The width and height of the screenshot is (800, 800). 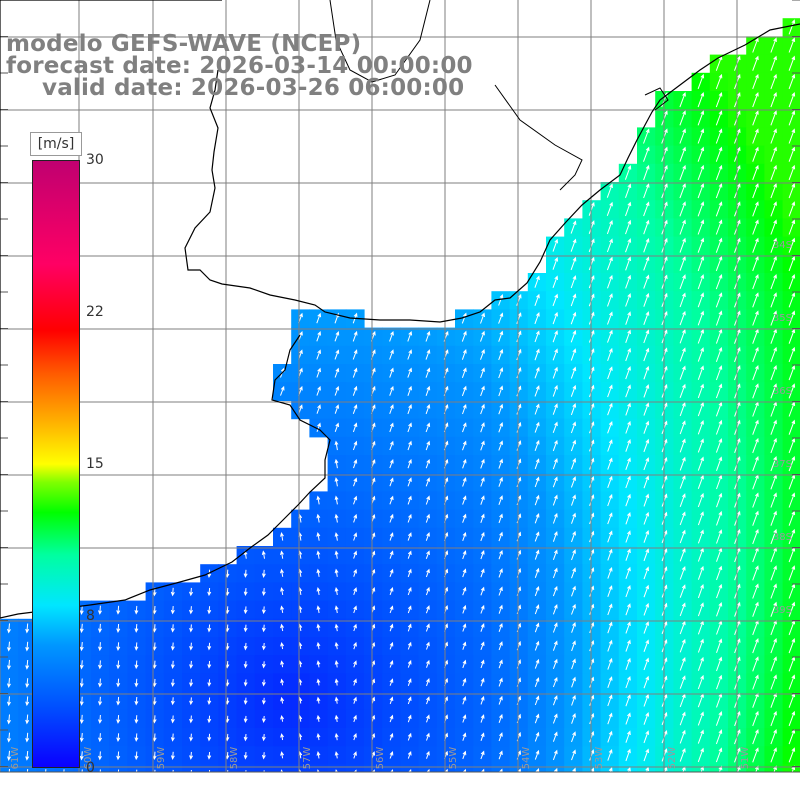 I want to click on colorbar, so click(x=56, y=464).